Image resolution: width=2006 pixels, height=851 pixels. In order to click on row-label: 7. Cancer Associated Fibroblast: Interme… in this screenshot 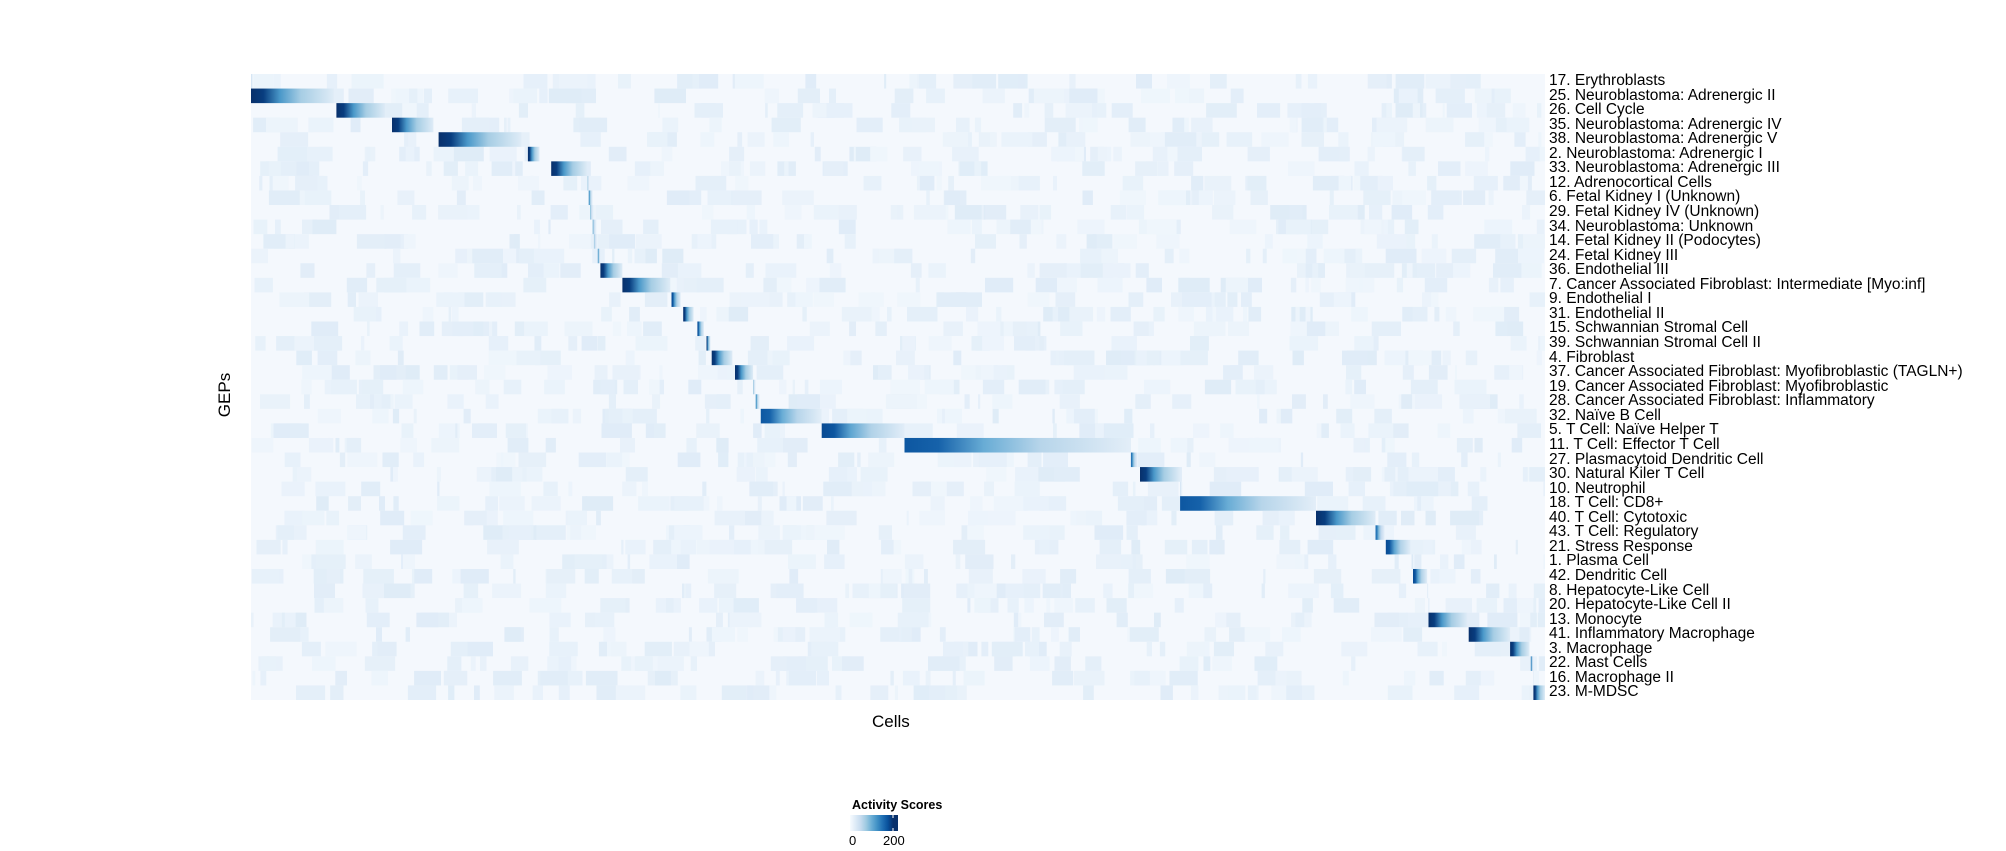, I will do `click(1737, 284)`.